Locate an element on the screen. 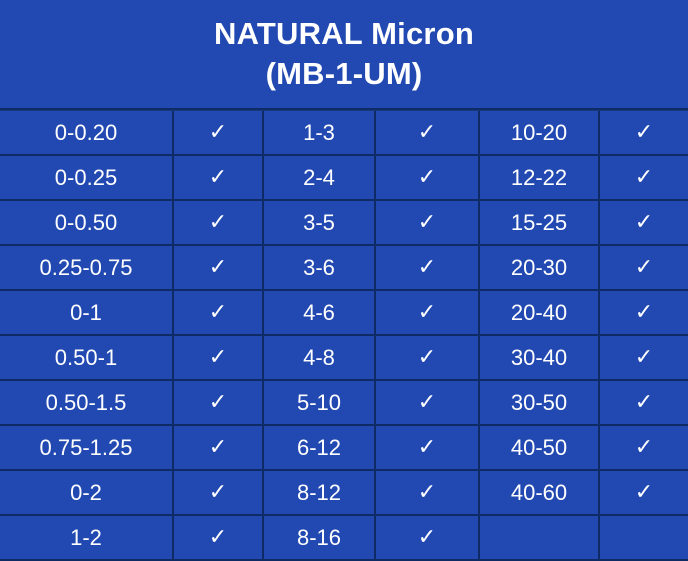 Image resolution: width=688 pixels, height=561 pixels. range-cell-col3: 30-50 is located at coordinates (540, 403).